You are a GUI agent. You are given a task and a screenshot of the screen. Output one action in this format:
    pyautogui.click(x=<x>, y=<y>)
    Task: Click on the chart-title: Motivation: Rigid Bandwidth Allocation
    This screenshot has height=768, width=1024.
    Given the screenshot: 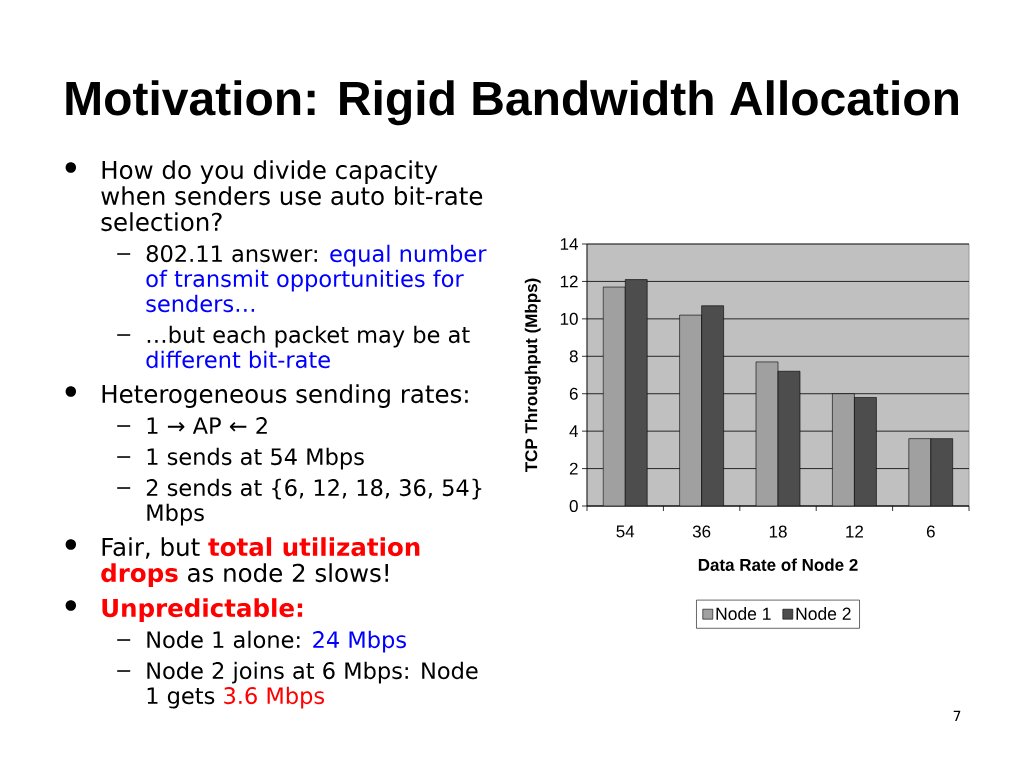 What is the action you would take?
    pyautogui.click(x=512, y=103)
    